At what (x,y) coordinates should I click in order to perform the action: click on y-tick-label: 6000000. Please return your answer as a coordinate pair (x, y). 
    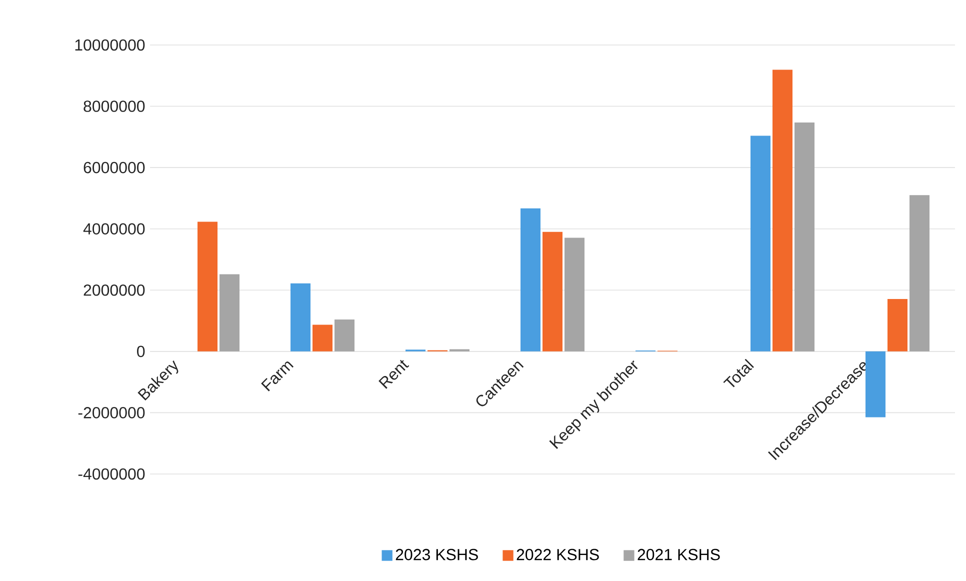
    Looking at the image, I should click on (114, 168).